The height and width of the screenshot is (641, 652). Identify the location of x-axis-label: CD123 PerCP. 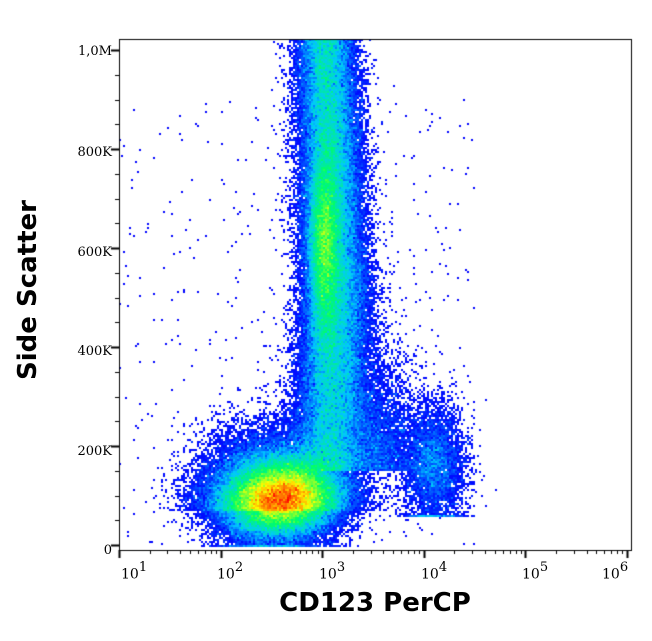
(375, 603).